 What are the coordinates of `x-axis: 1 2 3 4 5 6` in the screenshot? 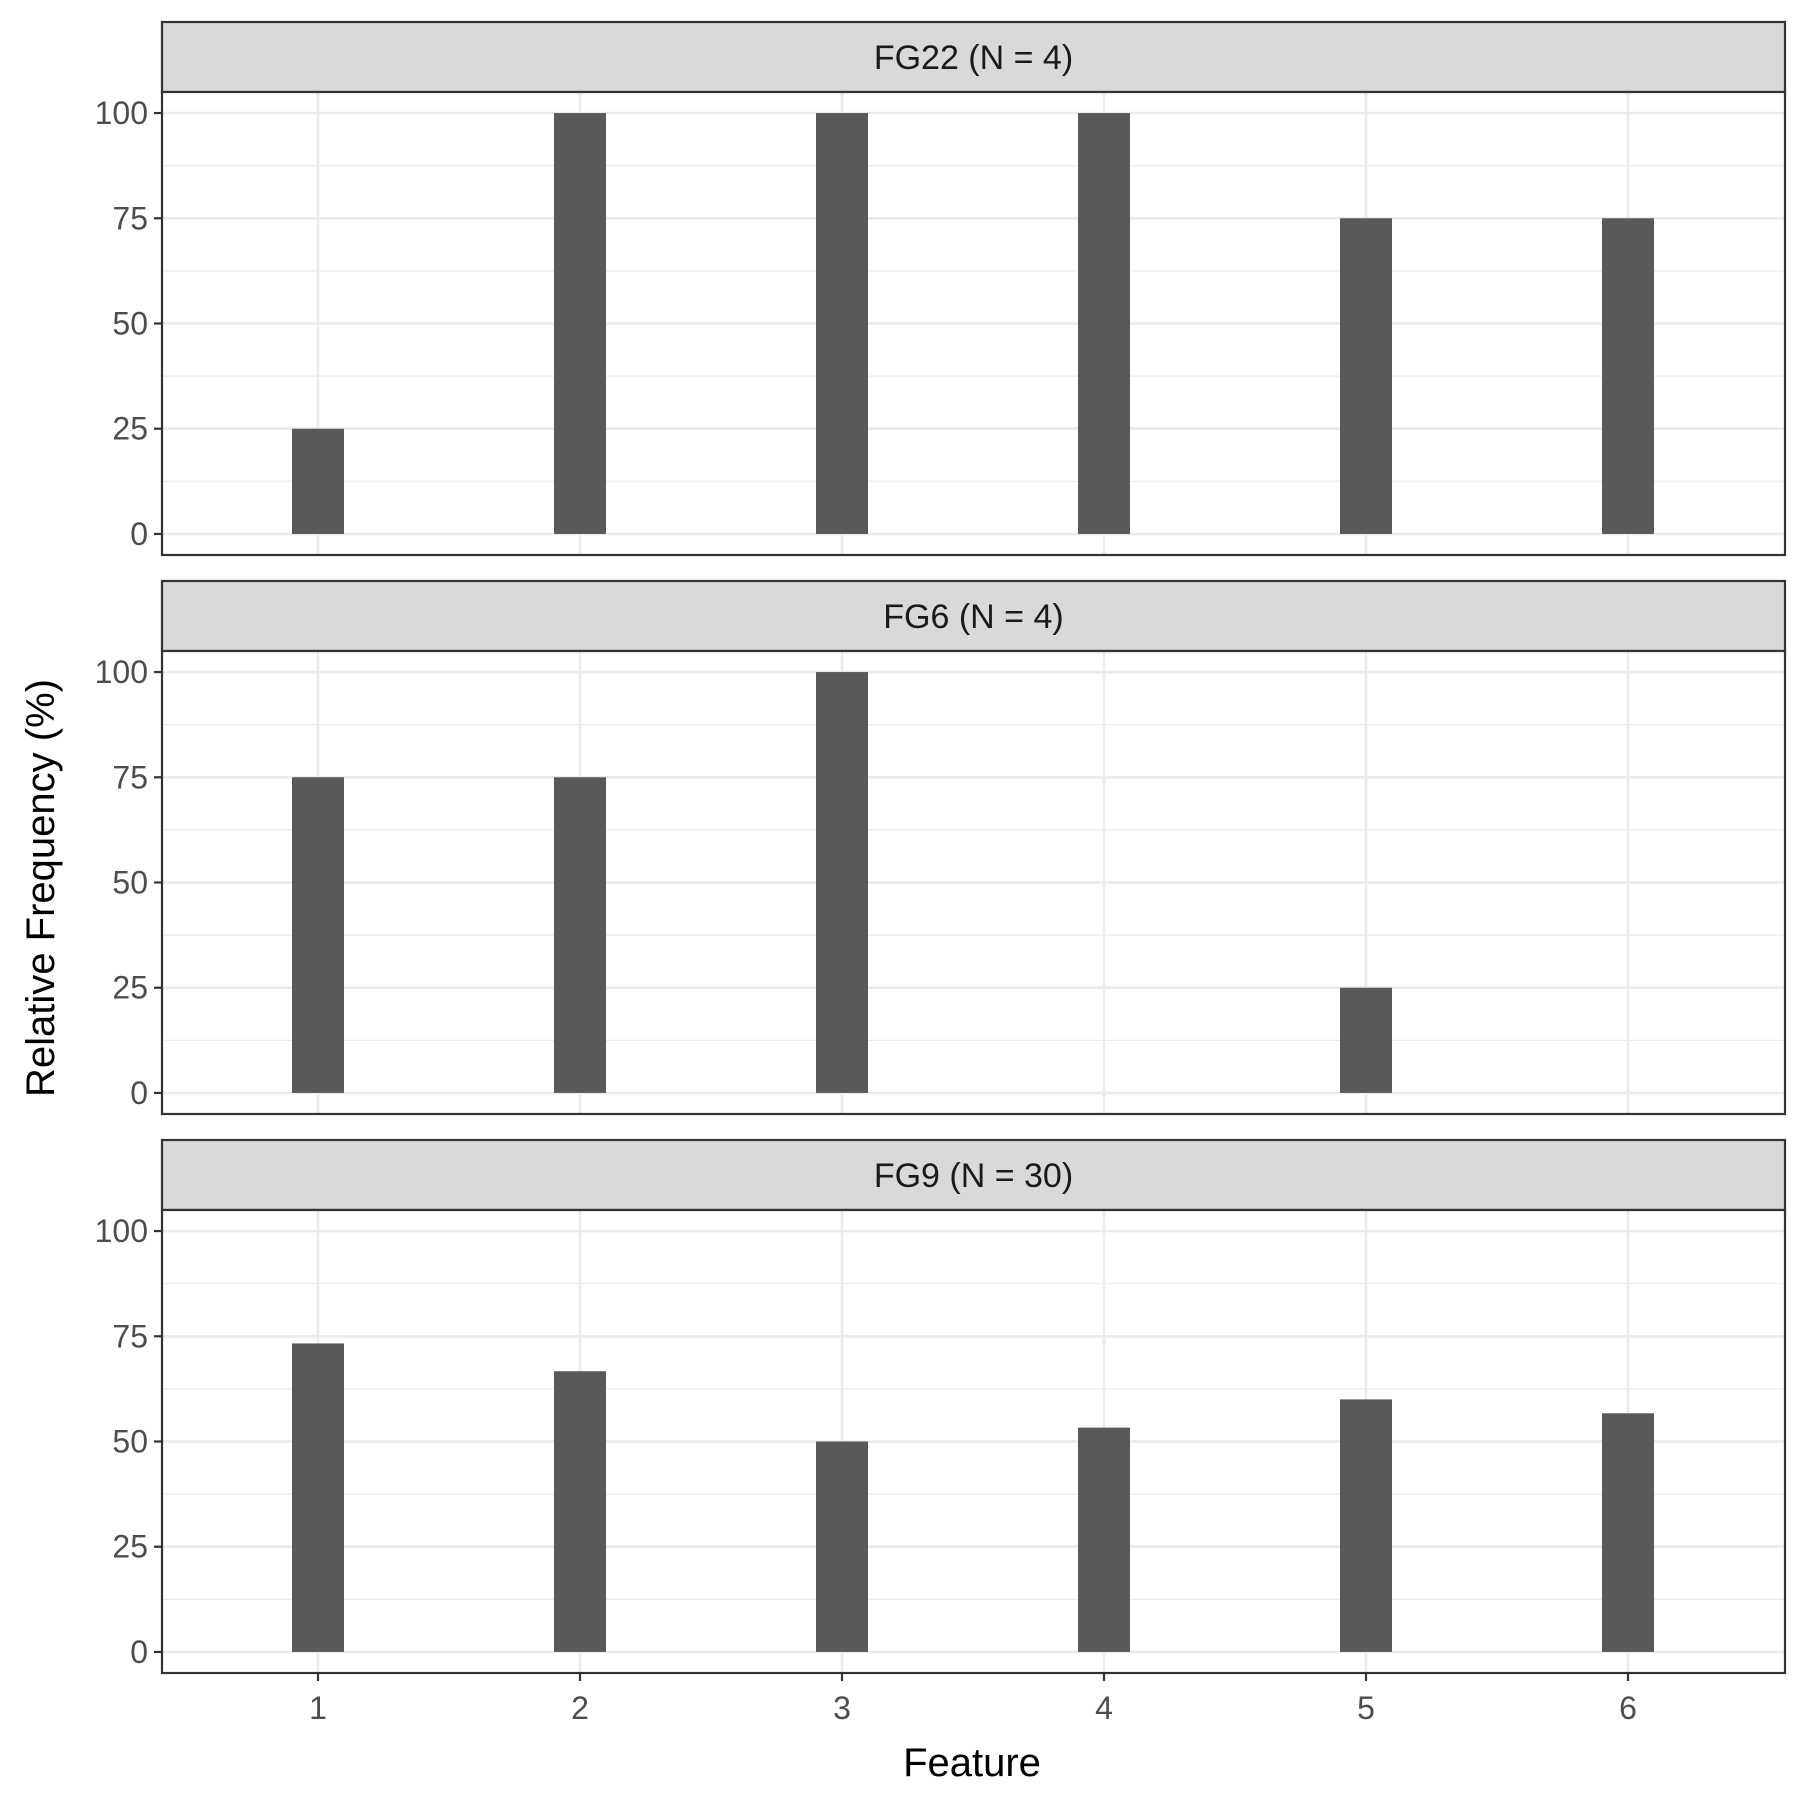 It's located at (973, 1699).